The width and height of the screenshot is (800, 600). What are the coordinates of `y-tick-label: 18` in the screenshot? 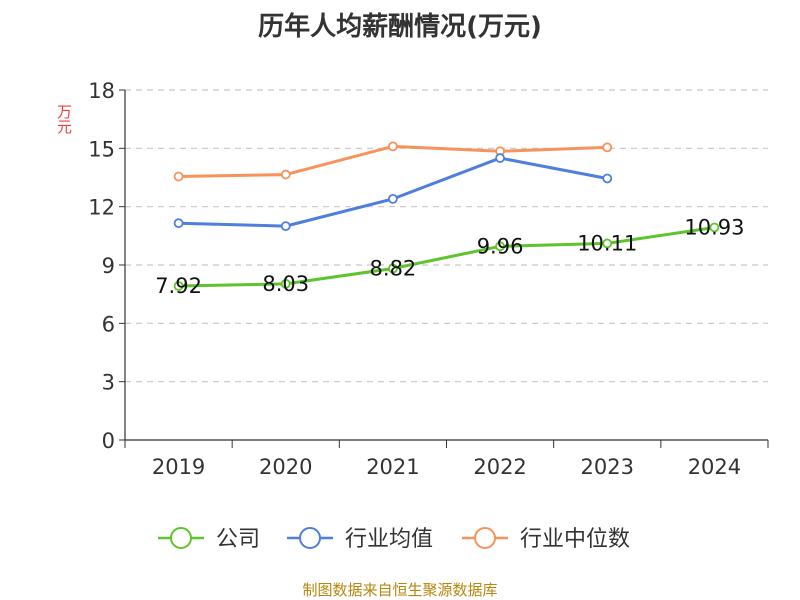 It's located at (101, 91).